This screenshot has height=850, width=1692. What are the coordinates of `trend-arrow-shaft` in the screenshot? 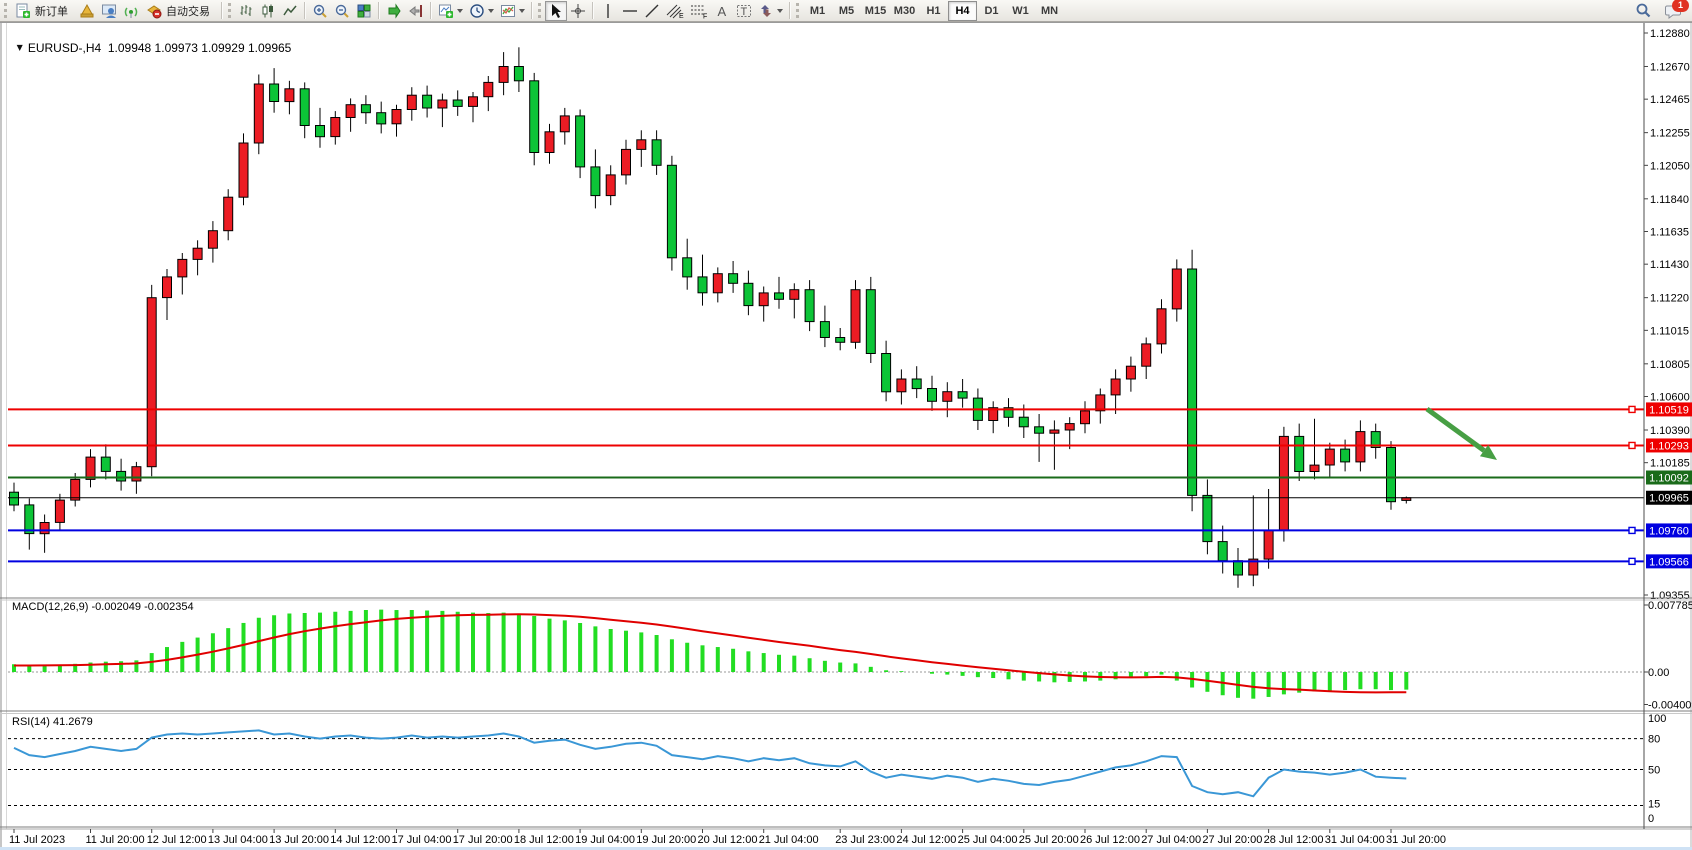 It's located at (1455, 429).